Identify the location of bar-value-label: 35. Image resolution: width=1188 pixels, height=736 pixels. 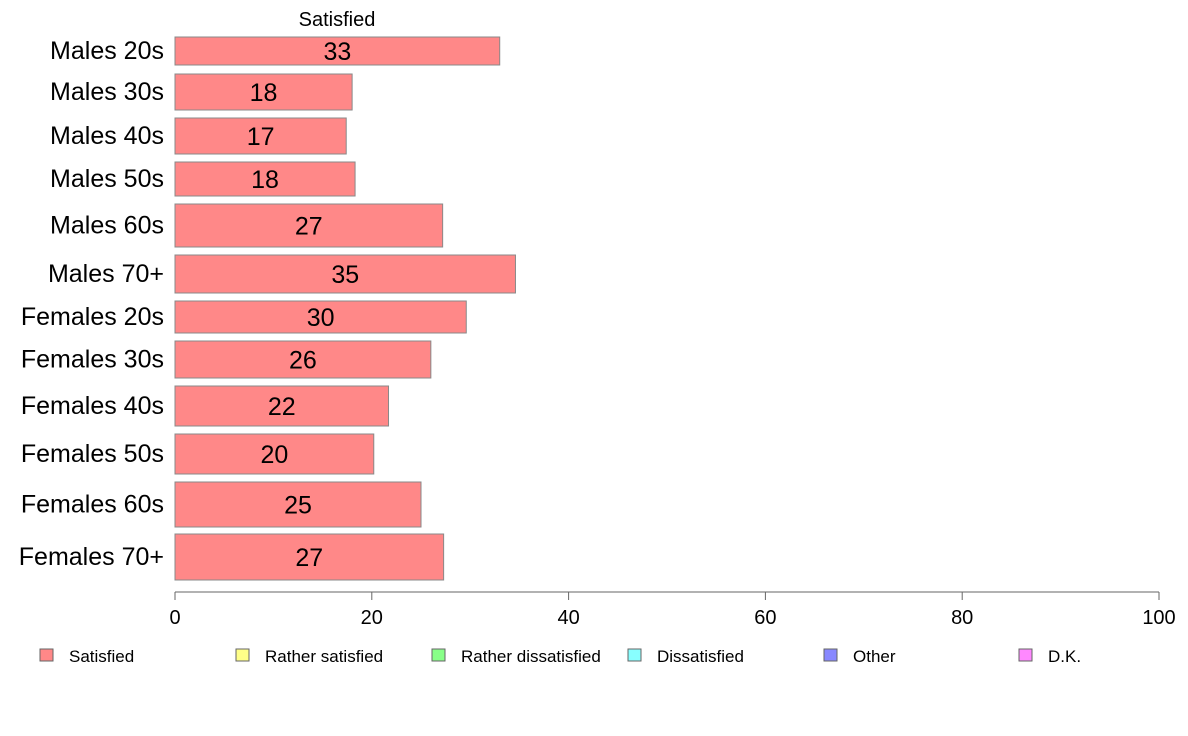
(345, 275).